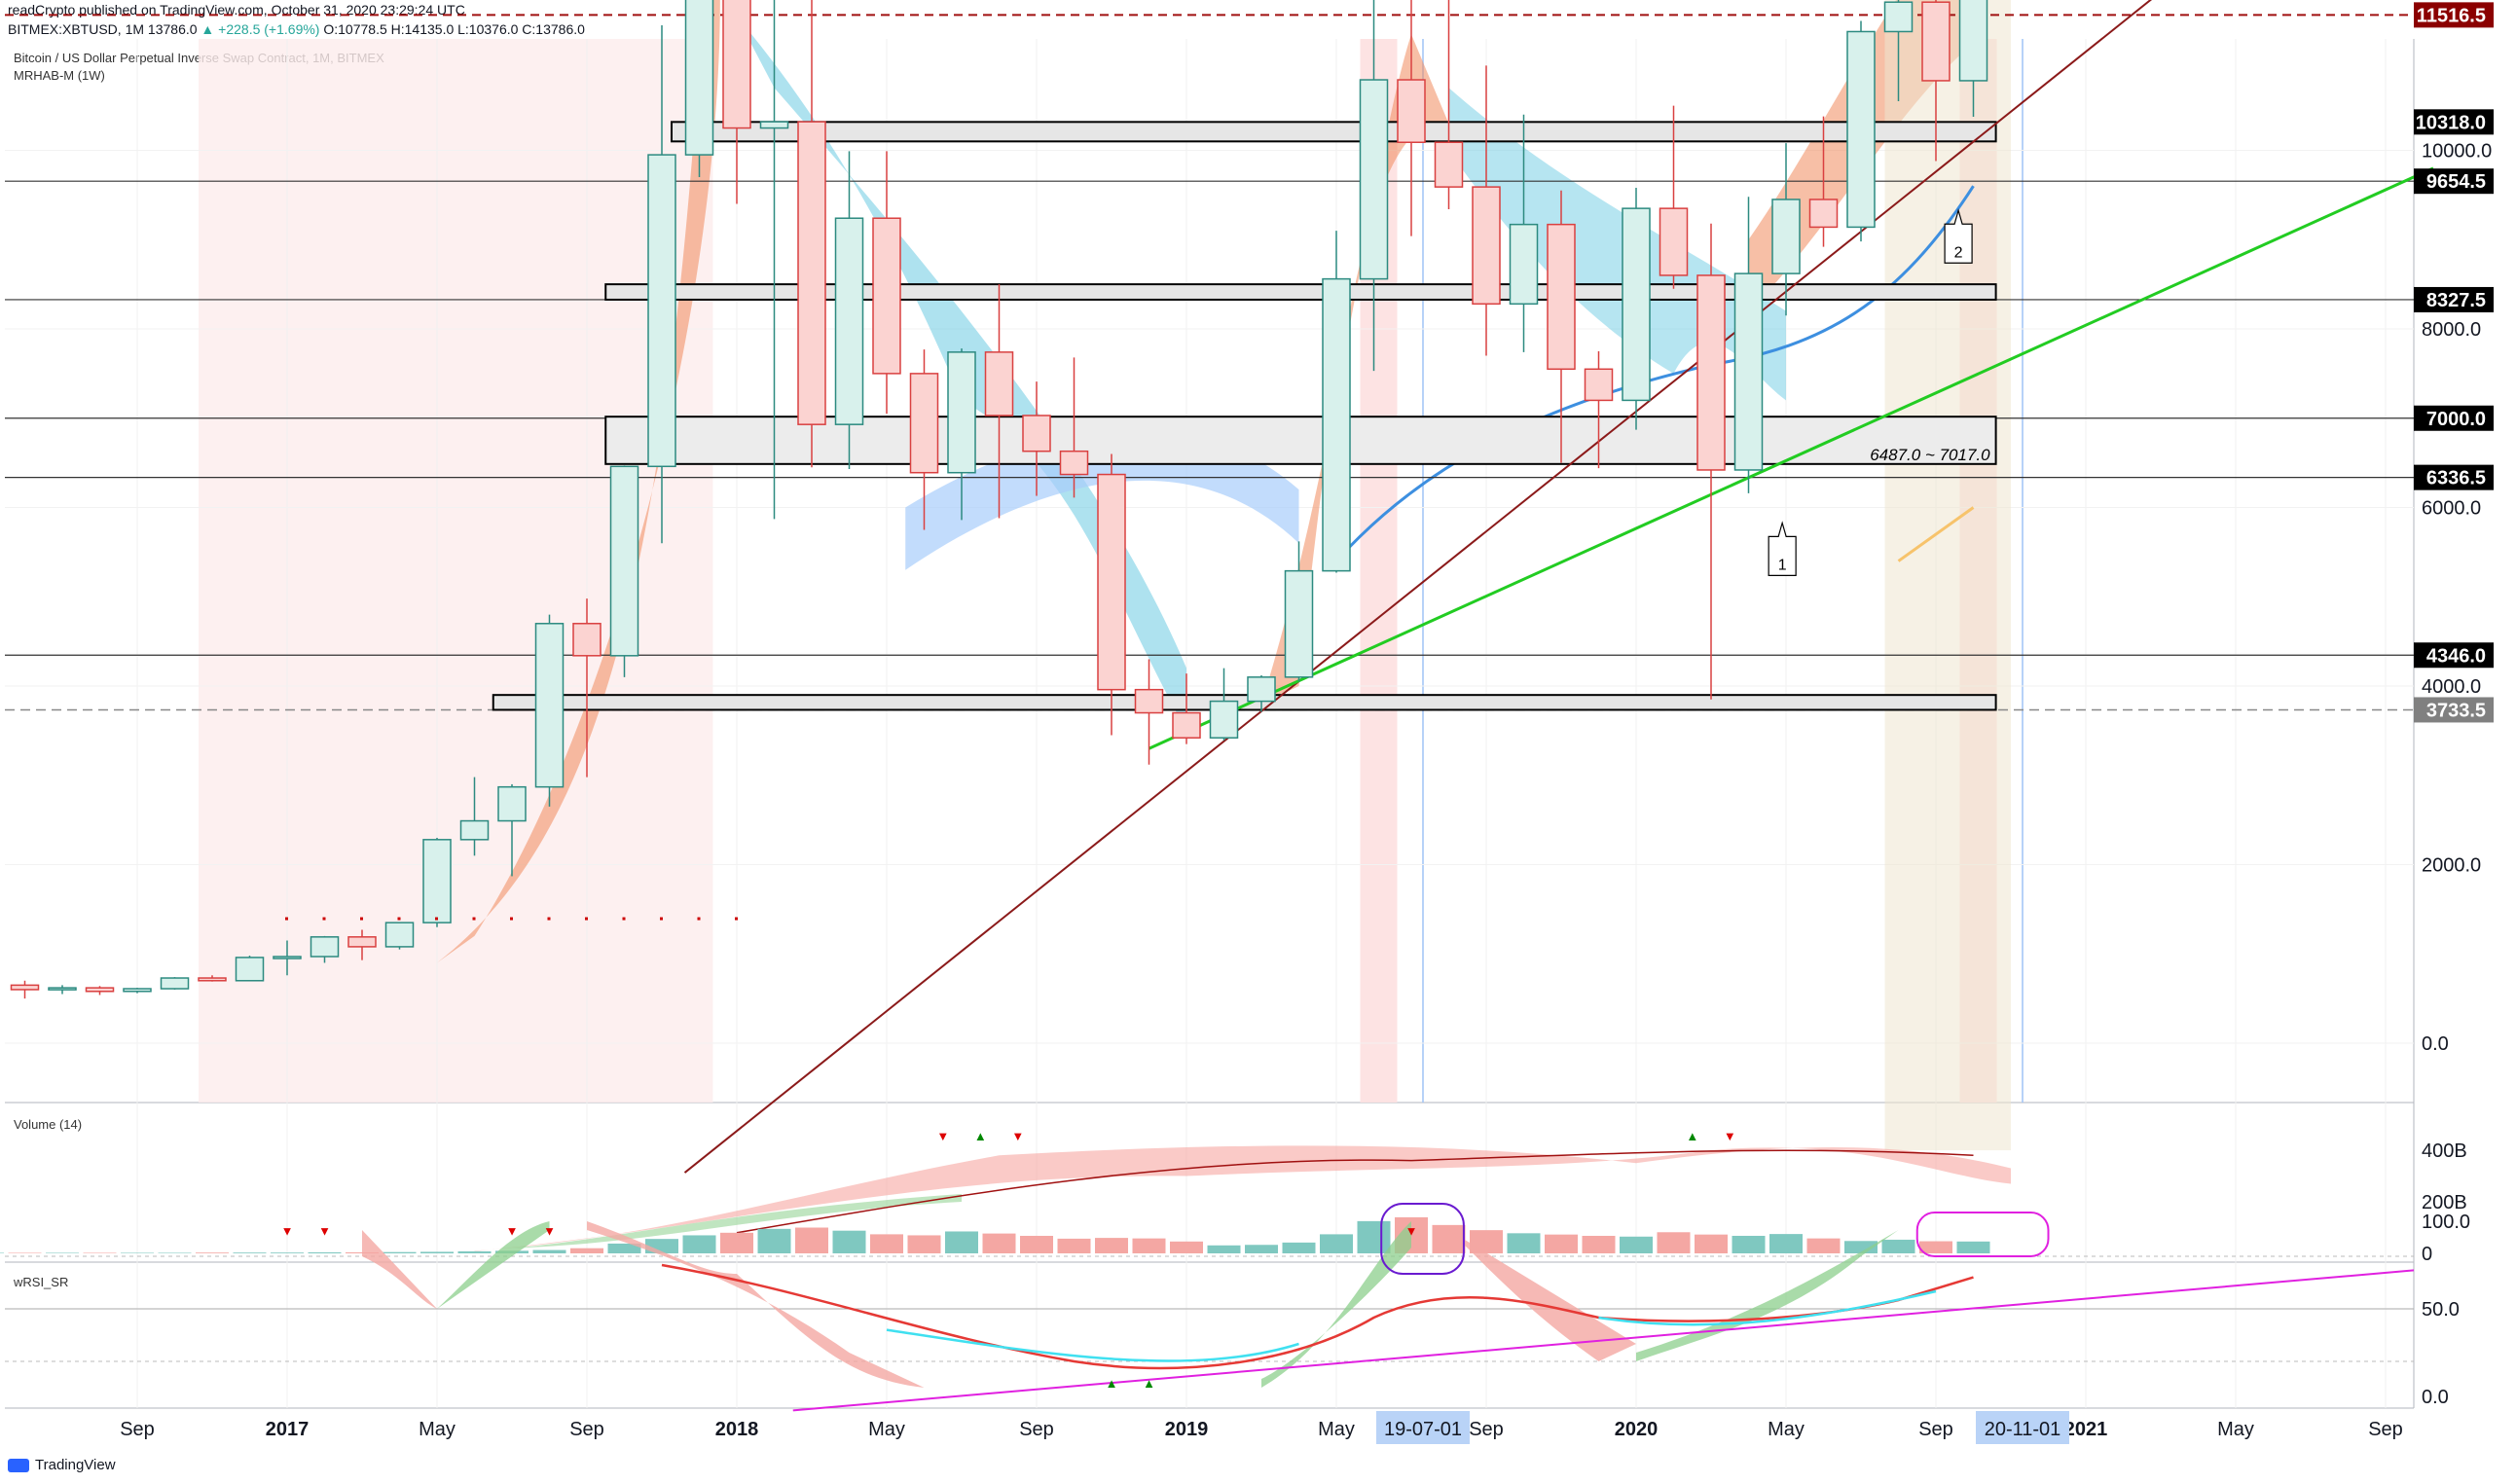 This screenshot has height=1484, width=2516. I want to click on tradingview-branding: TradingView, so click(62, 1465).